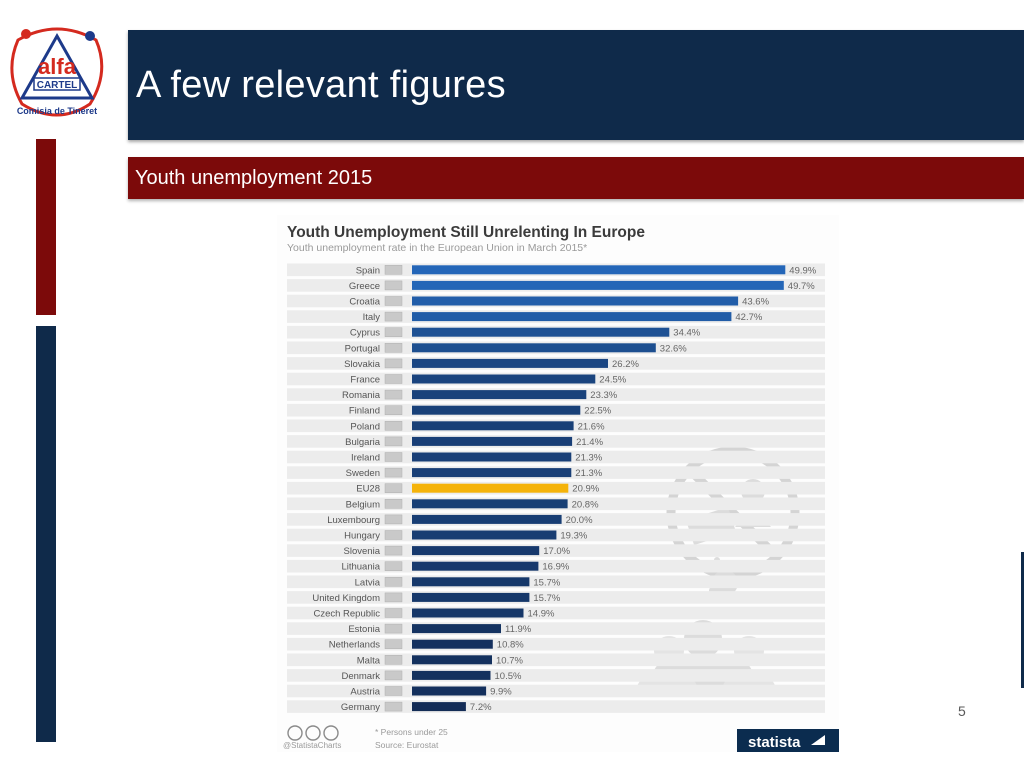  I want to click on bar-row: Romania 23.3%, so click(556, 394).